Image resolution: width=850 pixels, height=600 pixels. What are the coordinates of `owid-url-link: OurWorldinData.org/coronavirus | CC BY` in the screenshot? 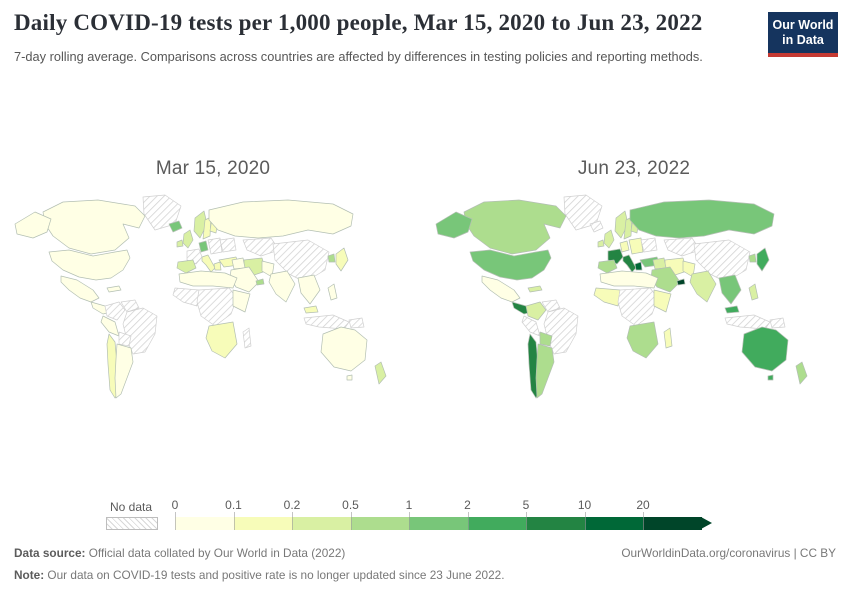 It's located at (728, 553).